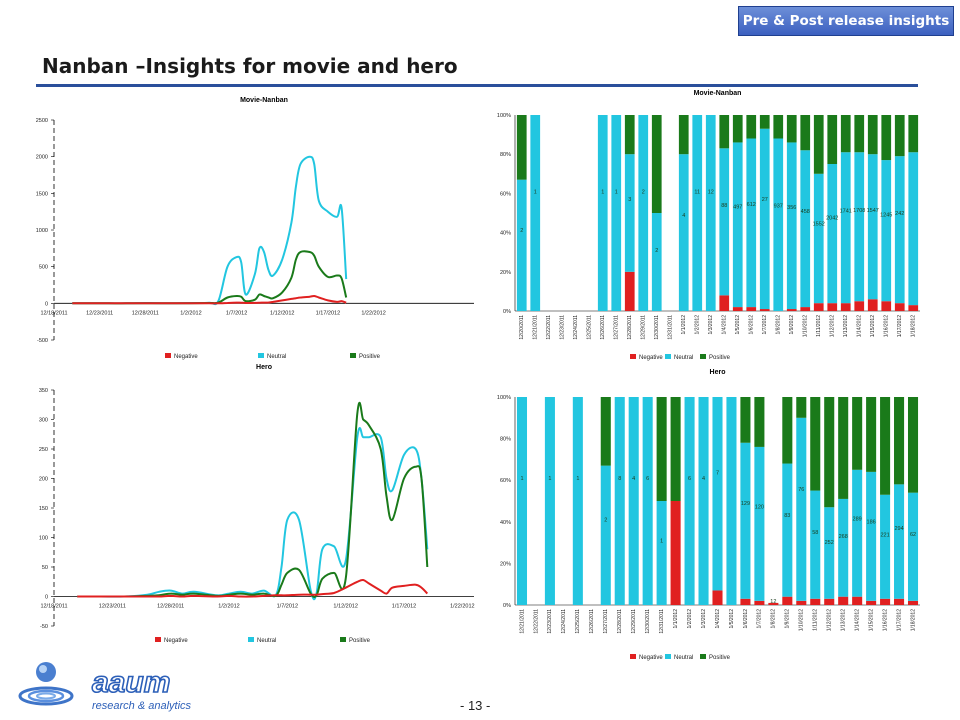 The width and height of the screenshot is (960, 720). What do you see at coordinates (717, 473) in the screenshot?
I see `data-label: 7` at bounding box center [717, 473].